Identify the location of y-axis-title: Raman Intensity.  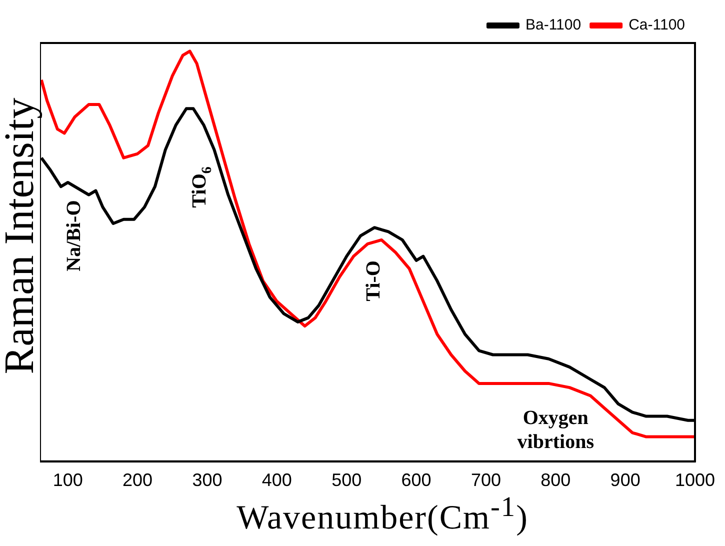
(22, 236).